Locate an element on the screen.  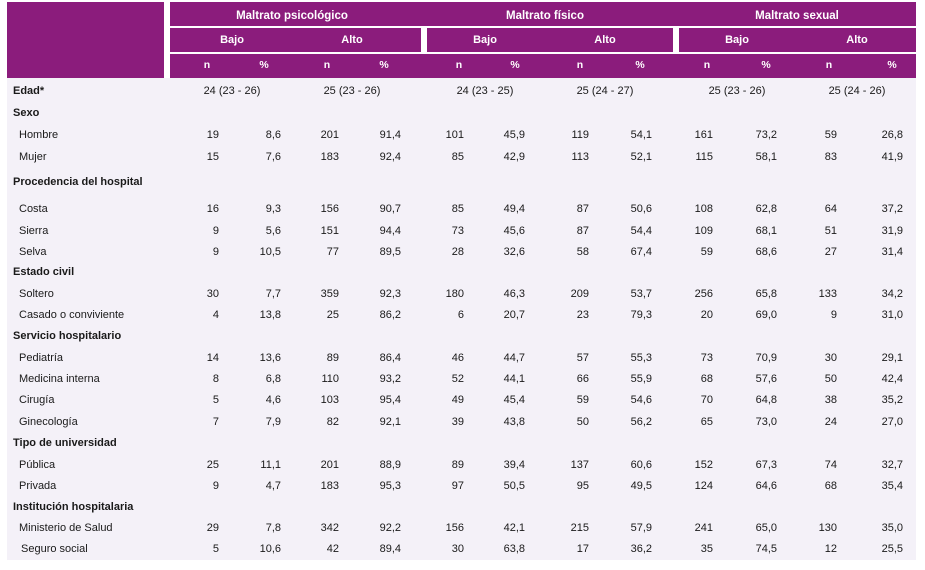
row-label: Ministerio de Salud is located at coordinates (66, 528).